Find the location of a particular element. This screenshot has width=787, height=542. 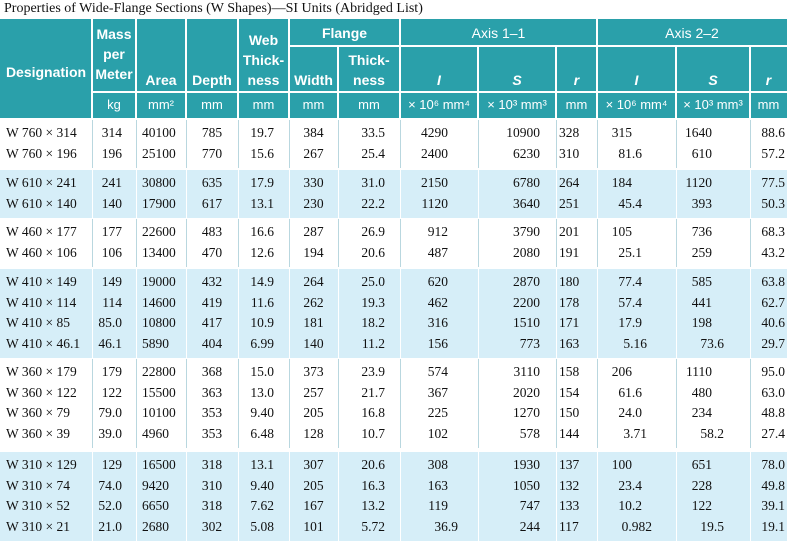

data-cell: 191 is located at coordinates (569, 252).